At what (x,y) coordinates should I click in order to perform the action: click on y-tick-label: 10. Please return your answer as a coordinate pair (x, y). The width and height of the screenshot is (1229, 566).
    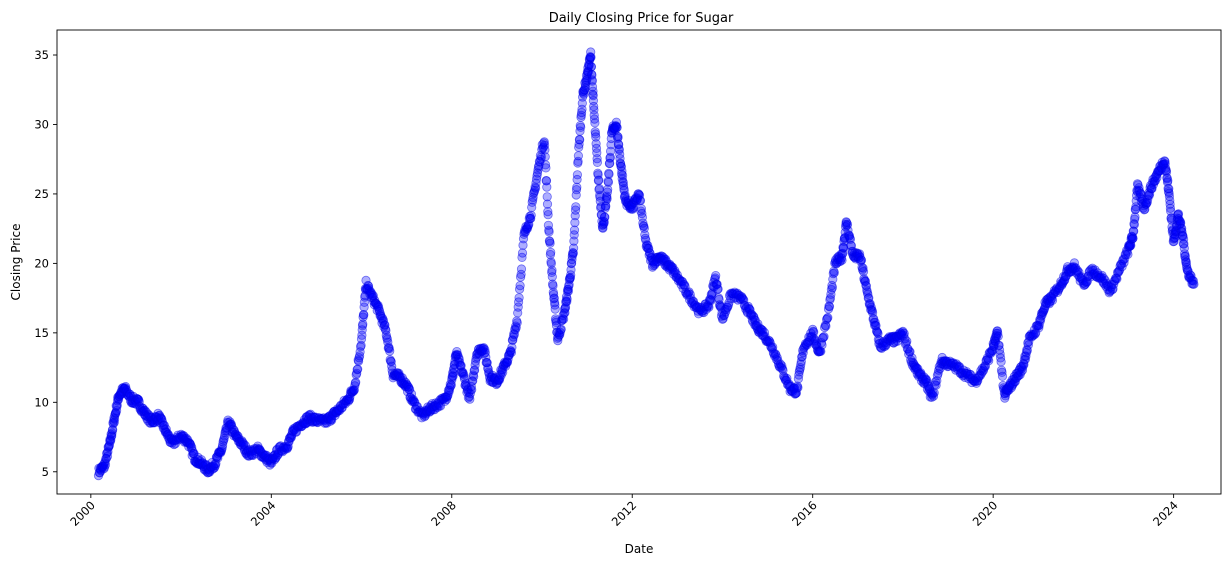
    Looking at the image, I should click on (41, 402).